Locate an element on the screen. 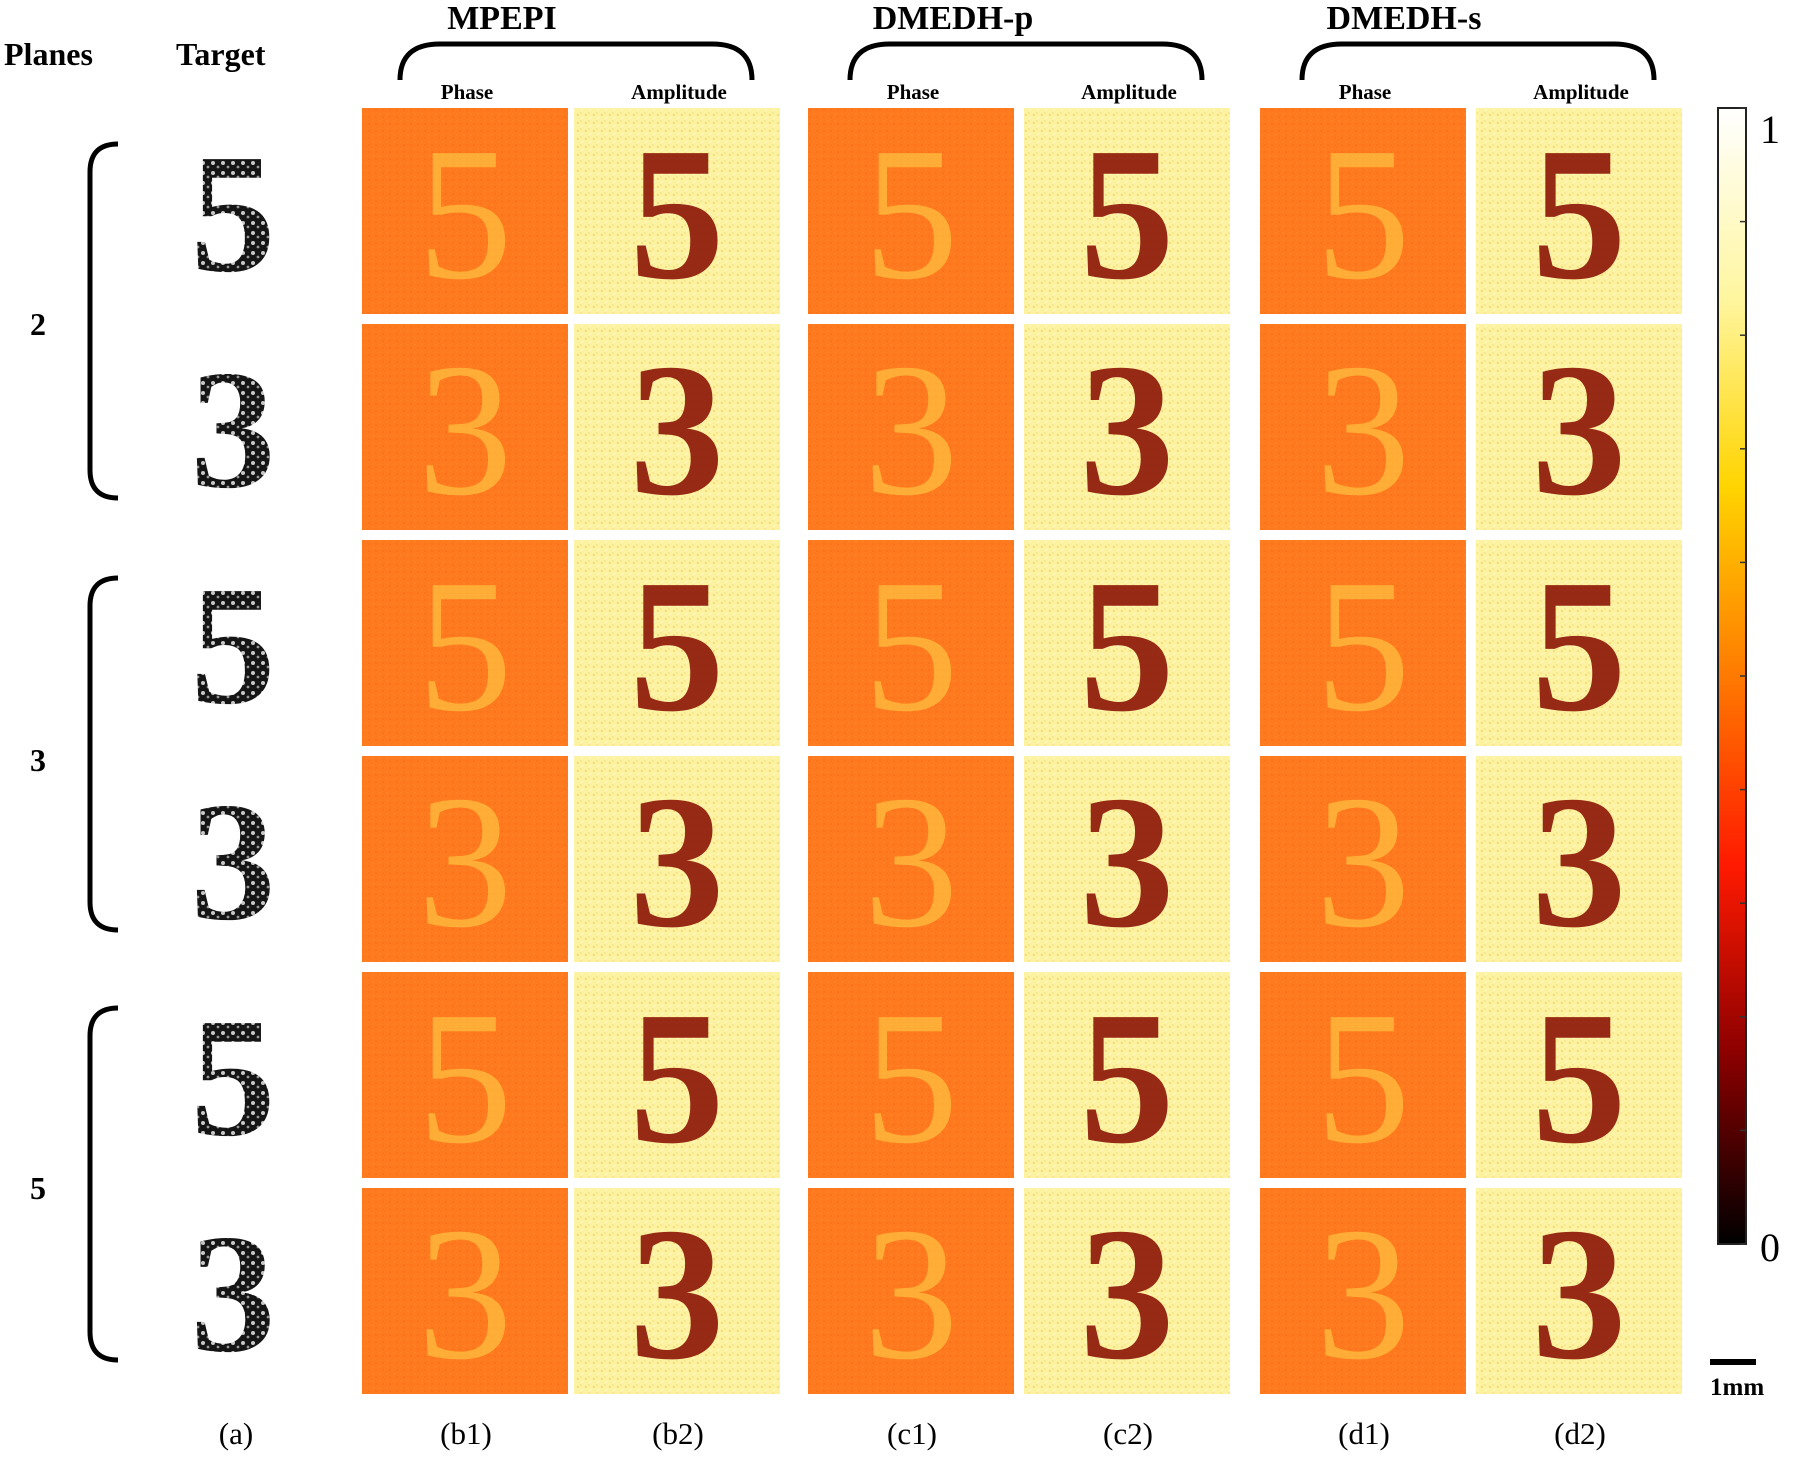 This screenshot has width=1801, height=1458. panel-target-row-6: 3 is located at coordinates (233, 1291).